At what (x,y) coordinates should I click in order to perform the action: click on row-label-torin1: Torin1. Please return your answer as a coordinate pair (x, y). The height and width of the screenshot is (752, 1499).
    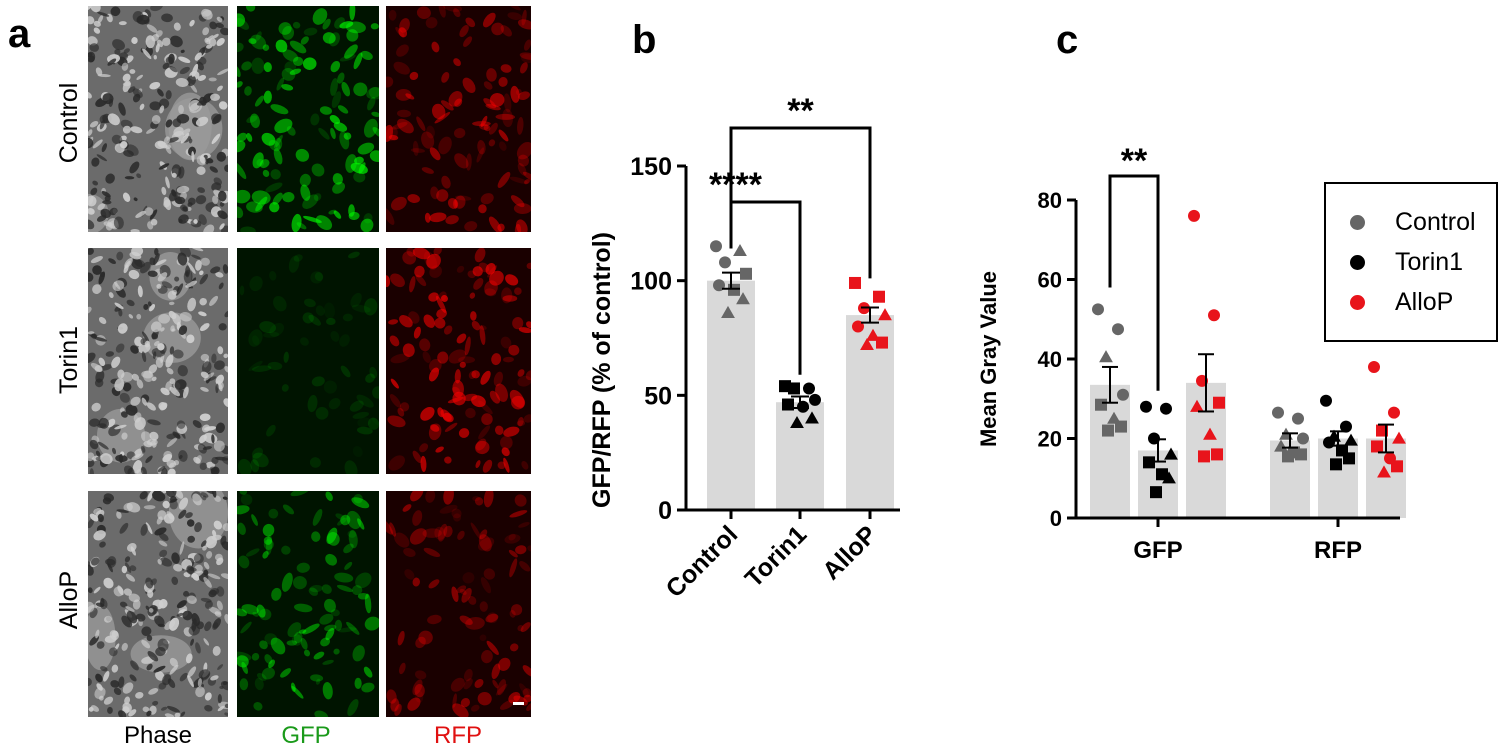
    Looking at the image, I should click on (69, 360).